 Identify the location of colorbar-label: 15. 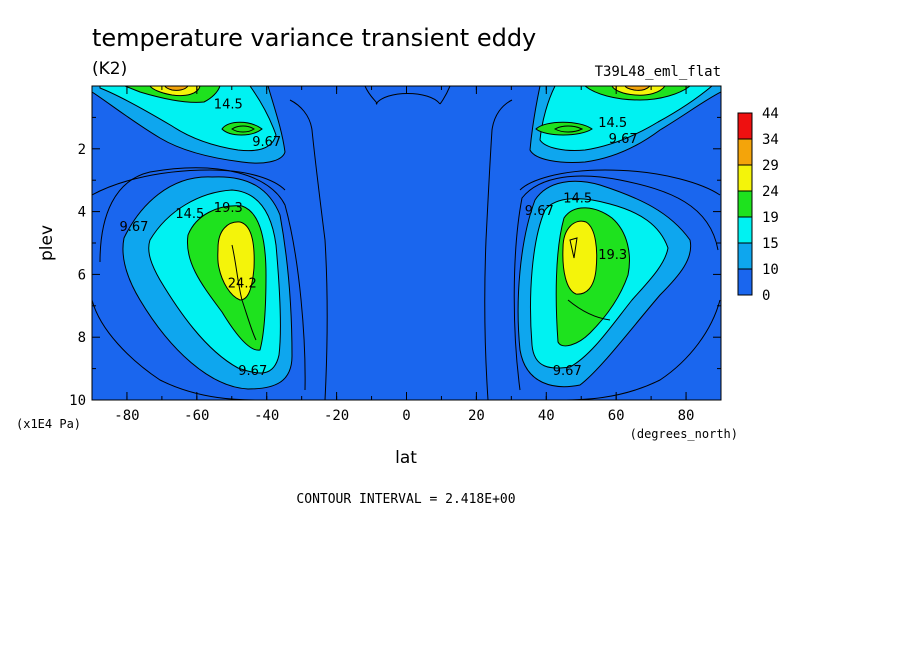
(770, 244).